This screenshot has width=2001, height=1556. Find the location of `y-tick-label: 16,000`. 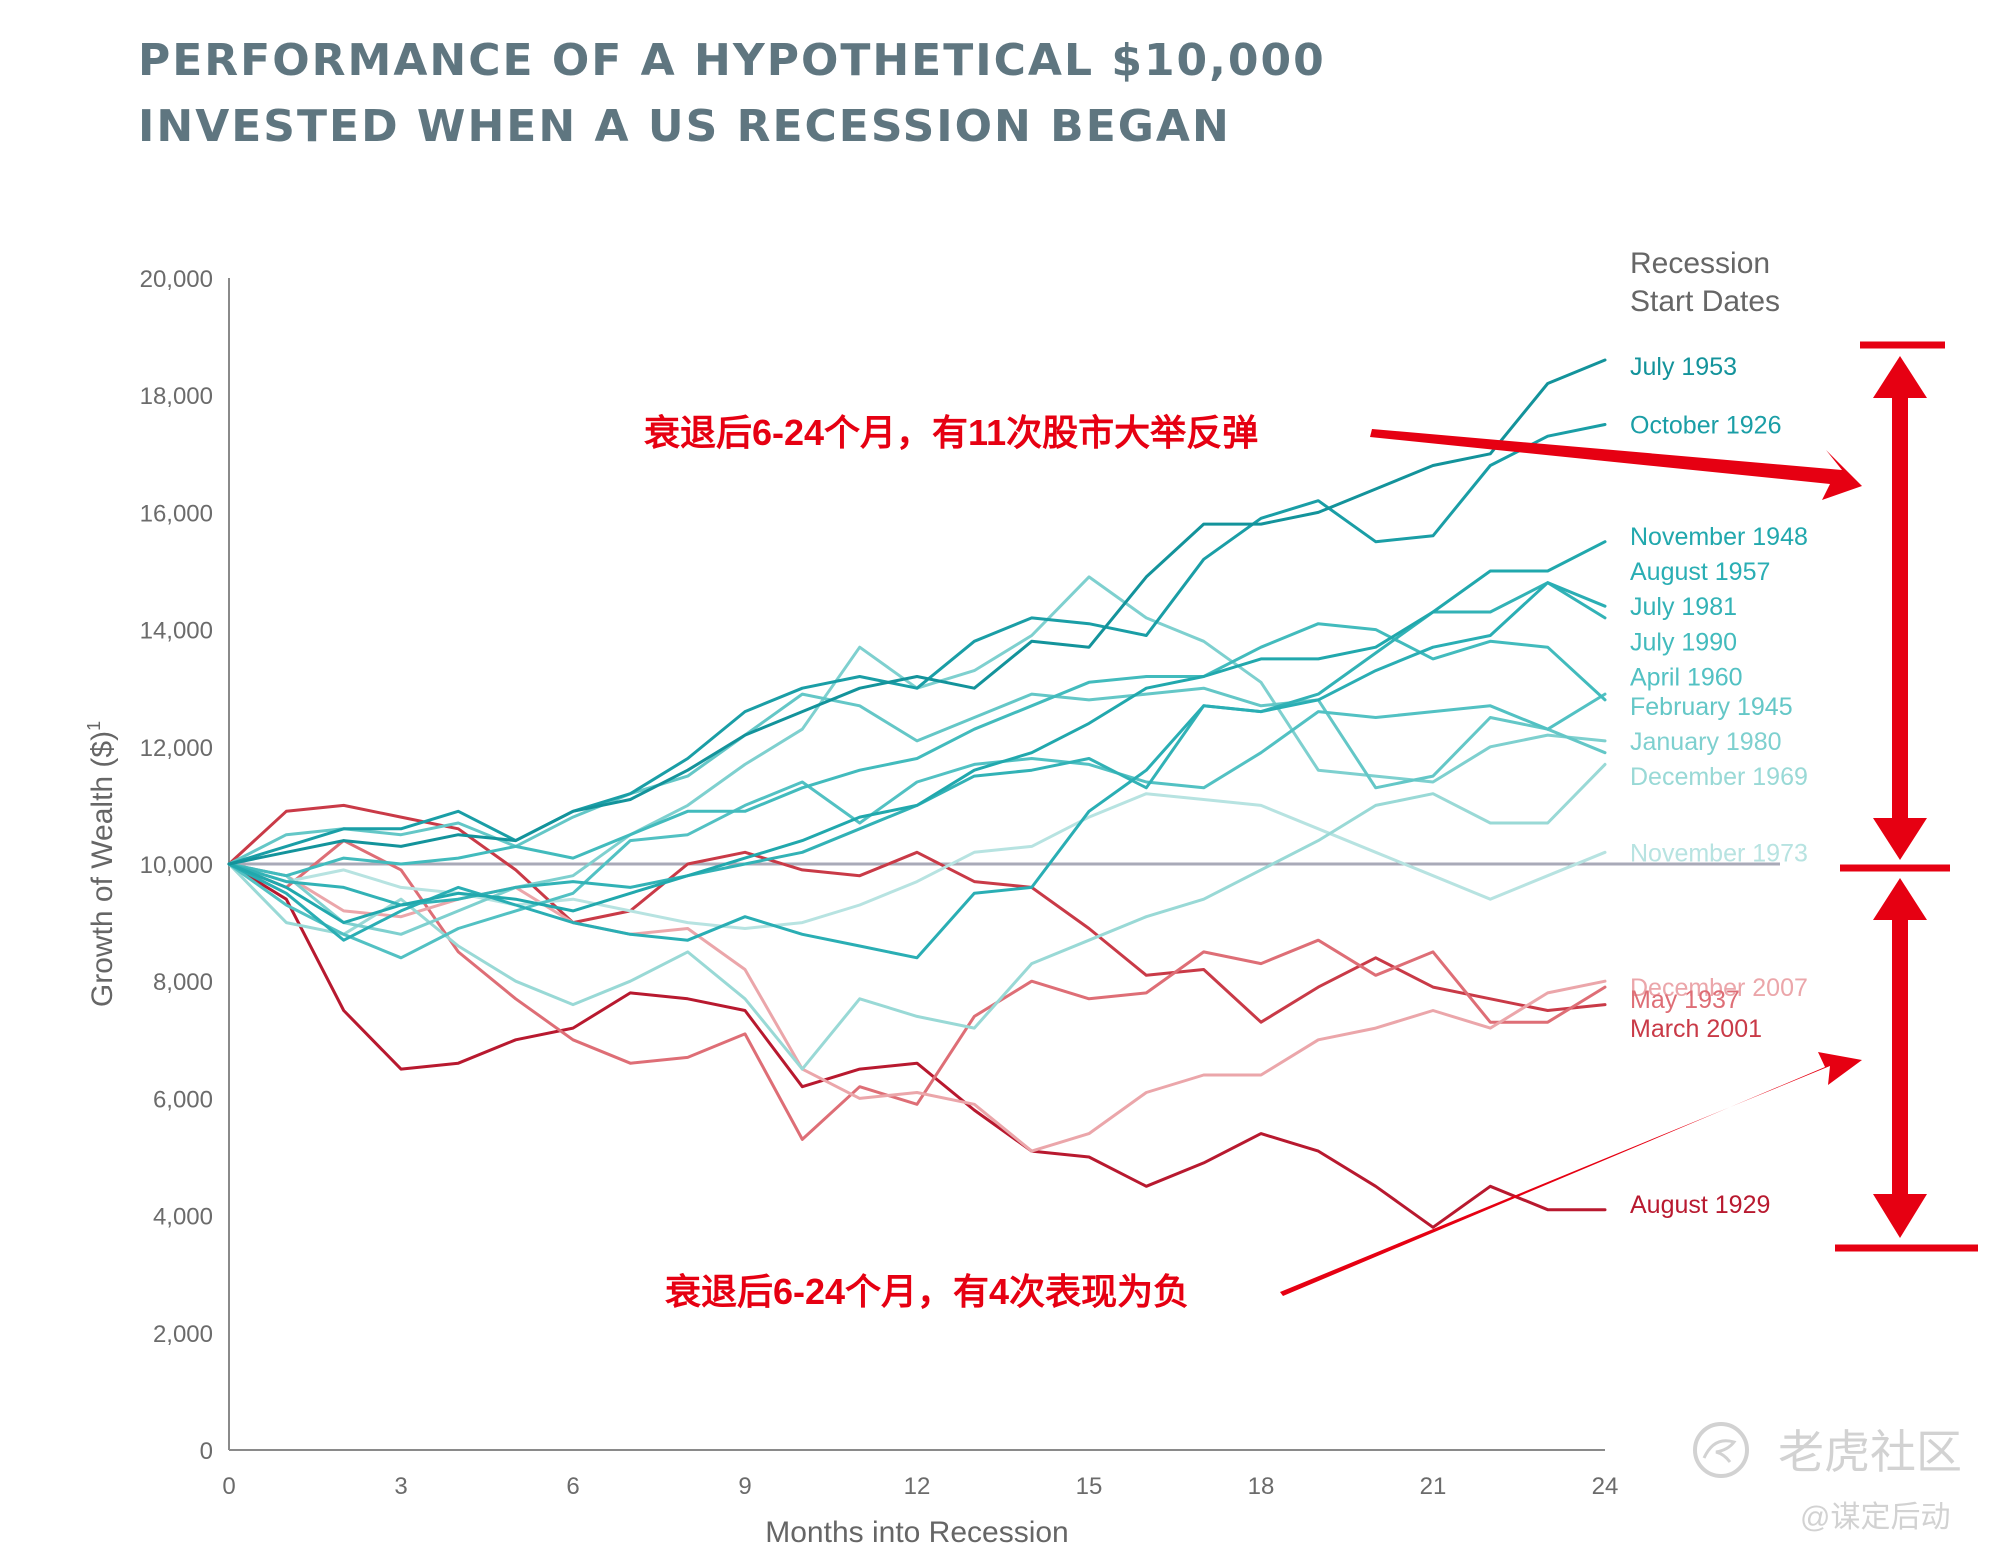

y-tick-label: 16,000 is located at coordinates (176, 513).